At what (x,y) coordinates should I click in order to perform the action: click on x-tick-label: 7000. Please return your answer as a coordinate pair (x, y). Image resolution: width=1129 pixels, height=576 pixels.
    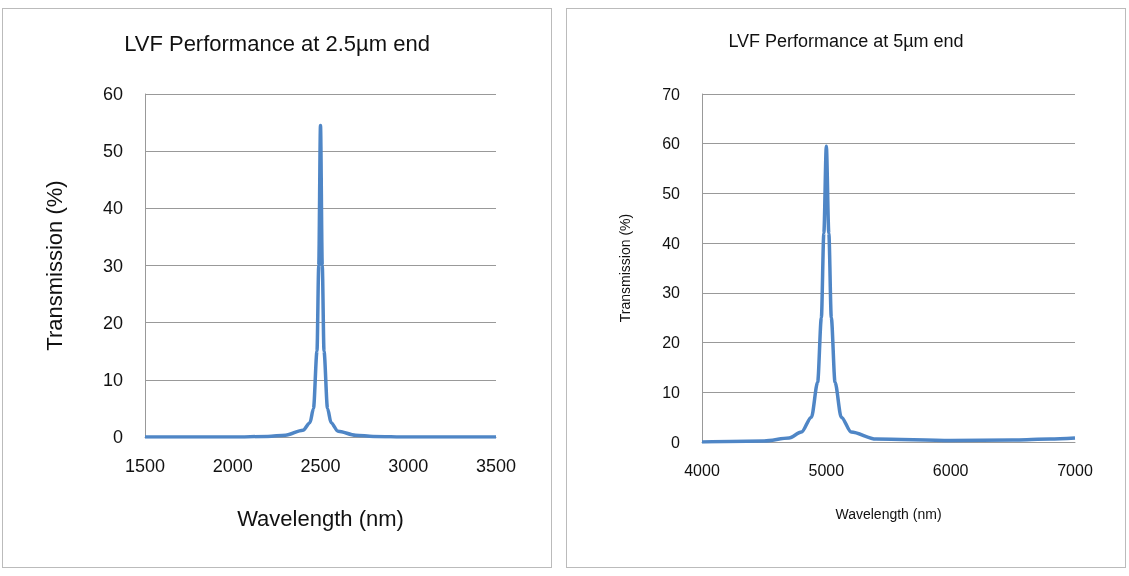
    Looking at the image, I should click on (1075, 470).